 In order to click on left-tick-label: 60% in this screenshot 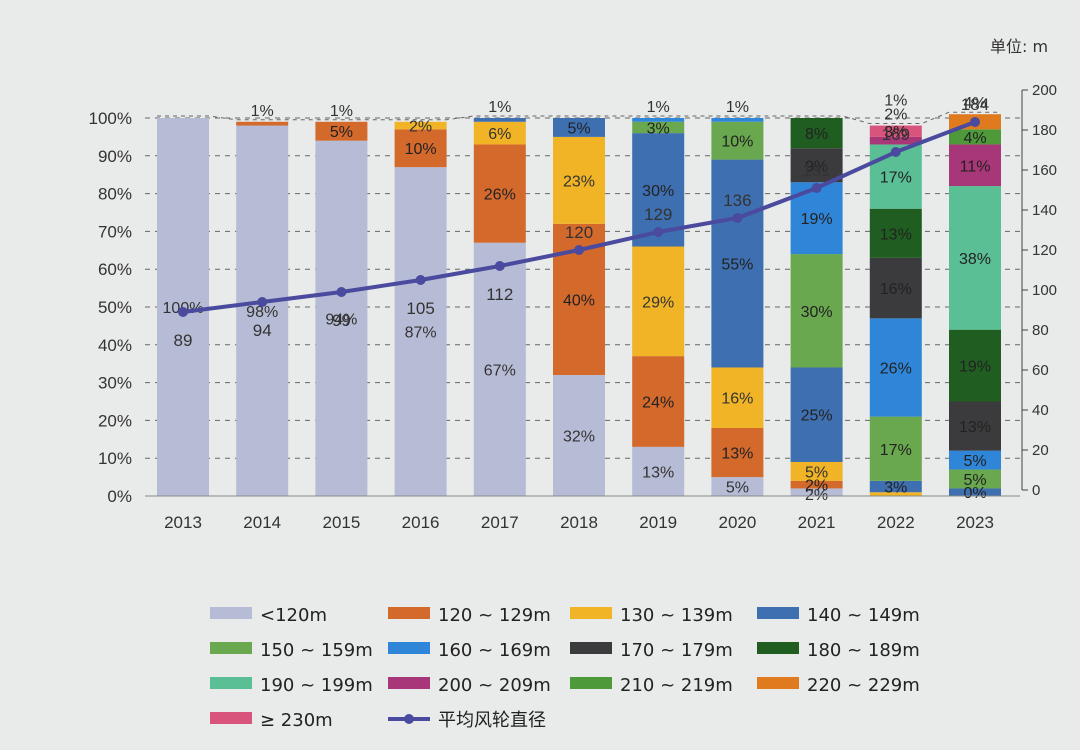, I will do `click(115, 269)`.